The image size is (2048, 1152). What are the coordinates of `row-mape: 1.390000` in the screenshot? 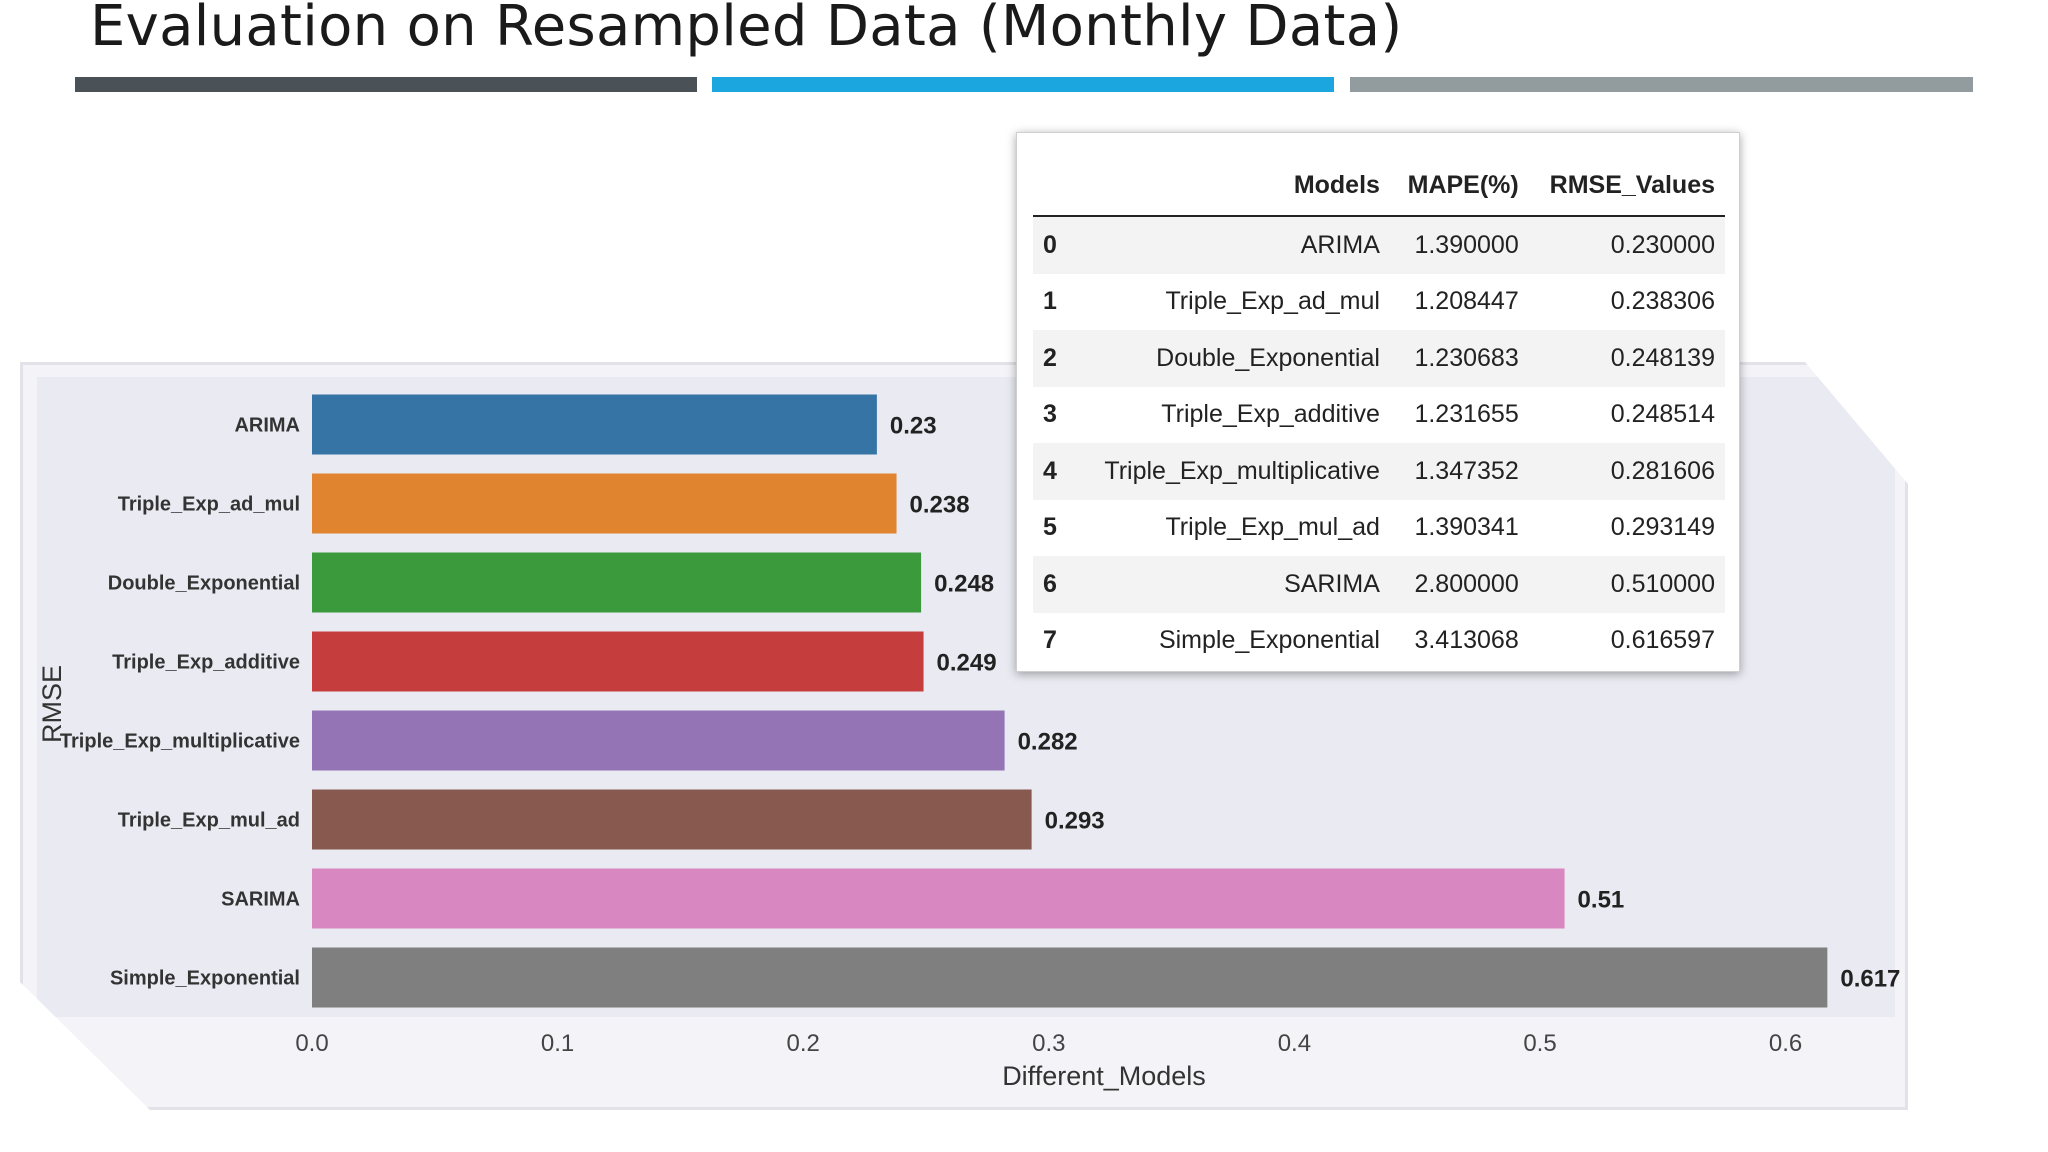 It's located at (1459, 245).